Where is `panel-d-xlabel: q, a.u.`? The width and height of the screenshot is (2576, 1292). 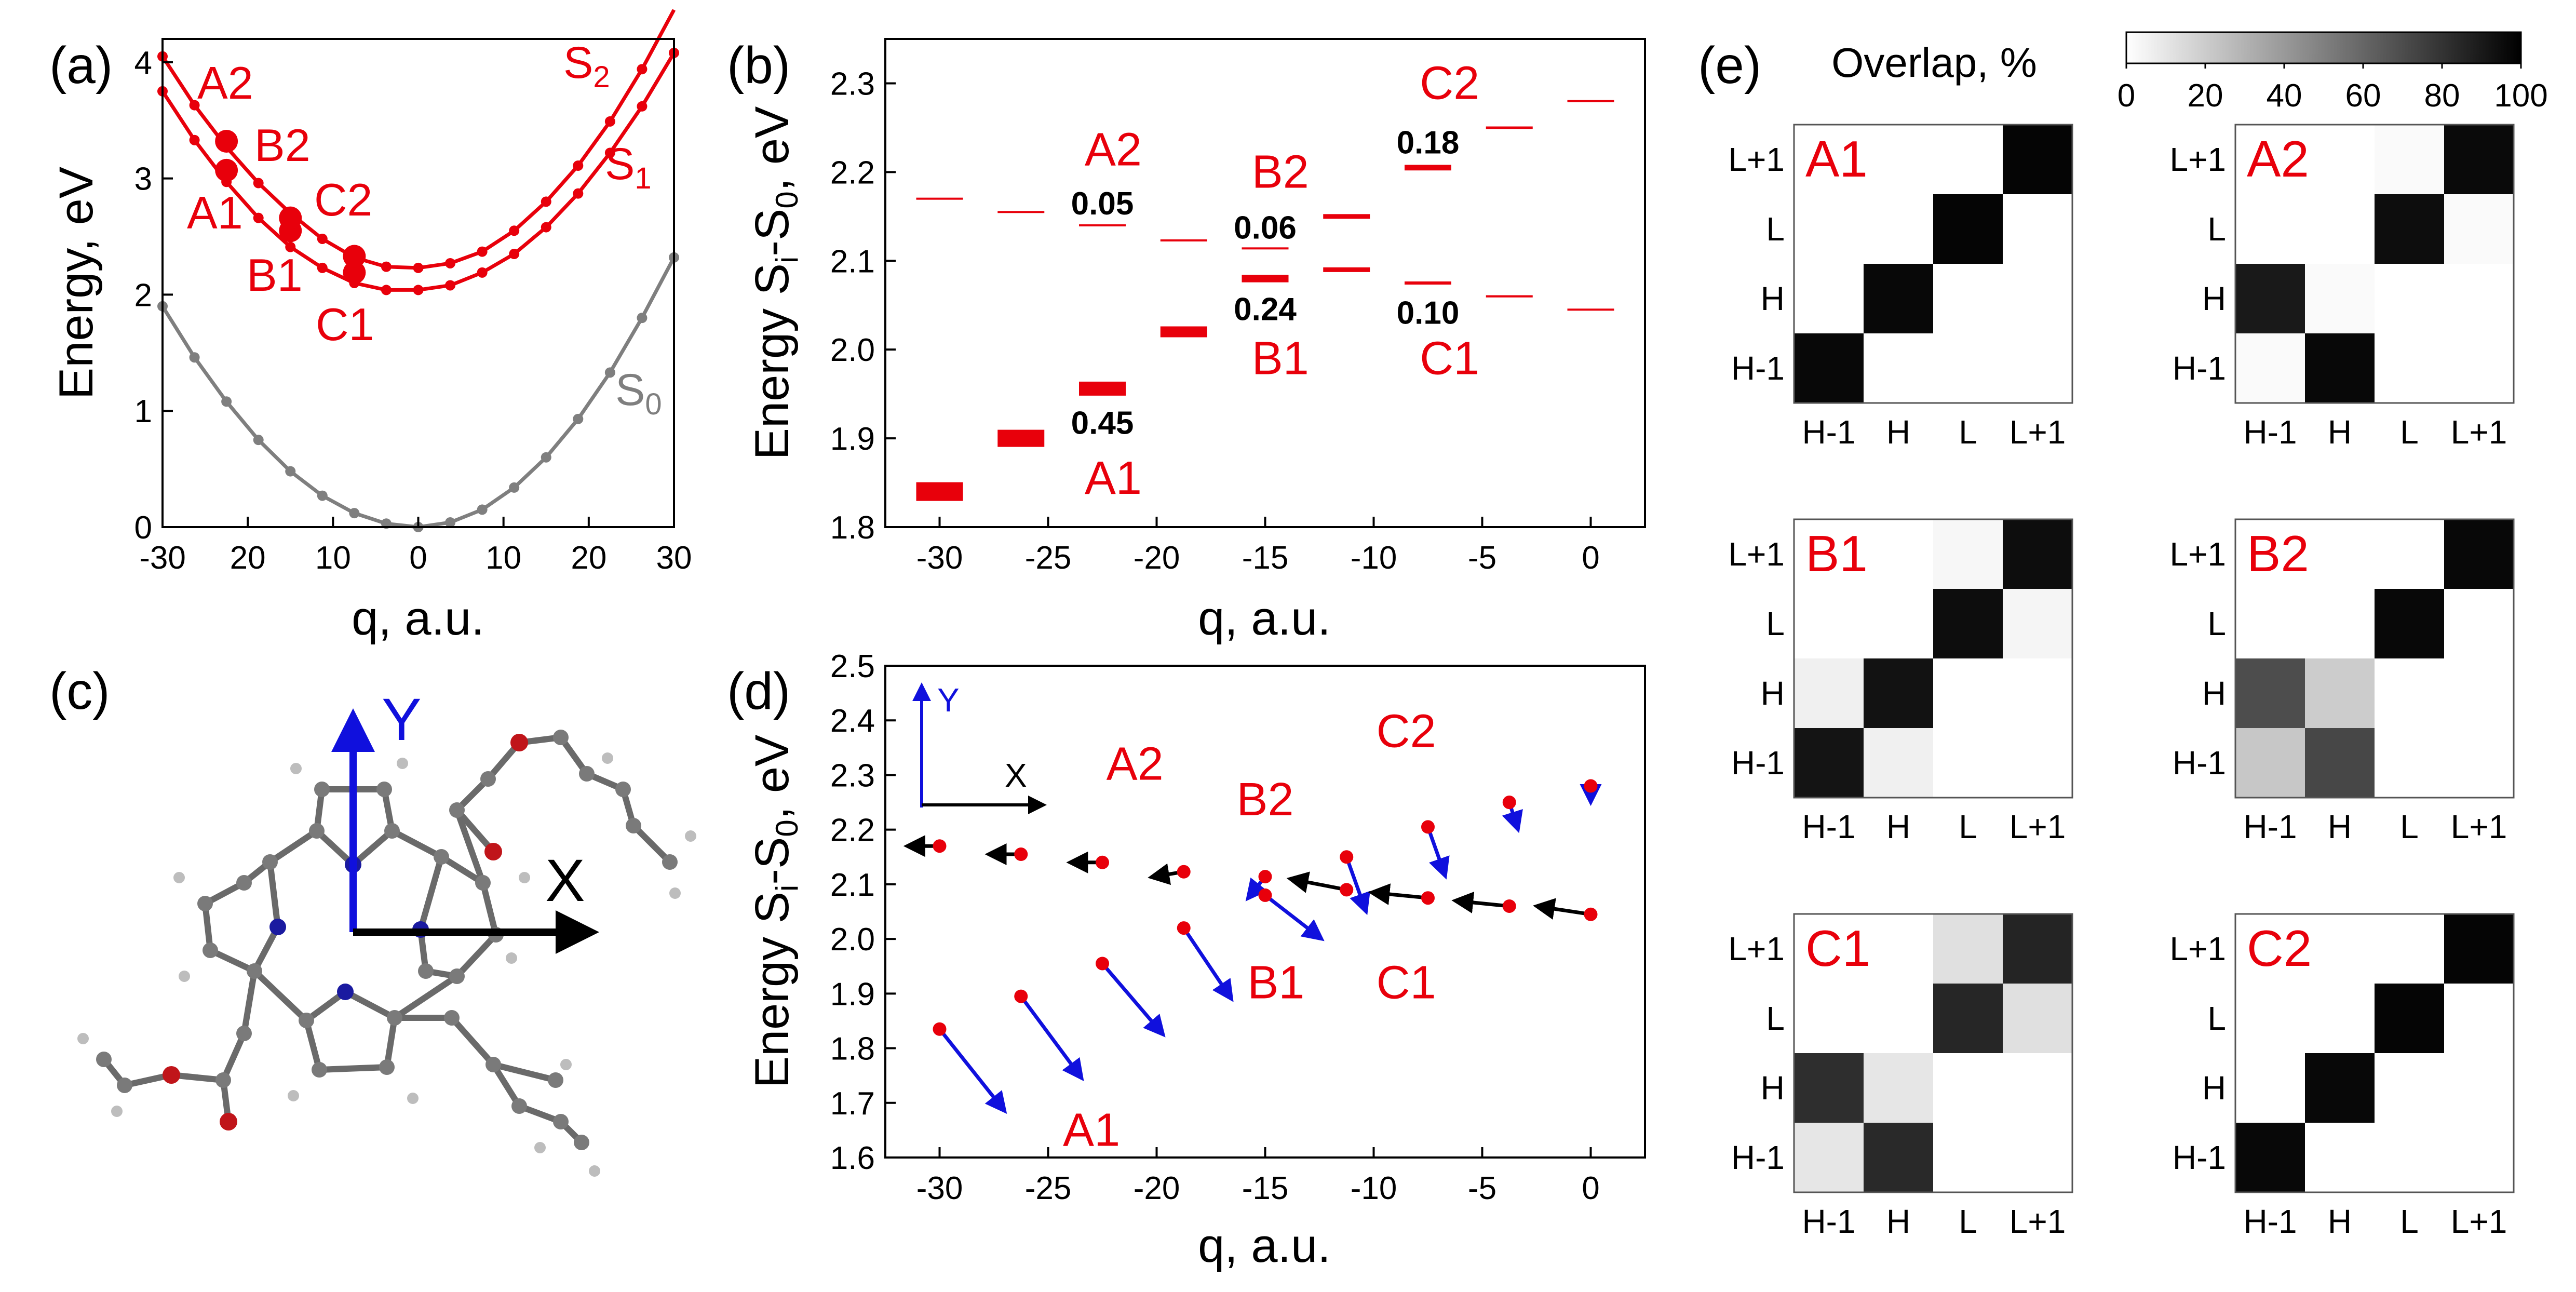 panel-d-xlabel: q, a.u. is located at coordinates (1264, 1245).